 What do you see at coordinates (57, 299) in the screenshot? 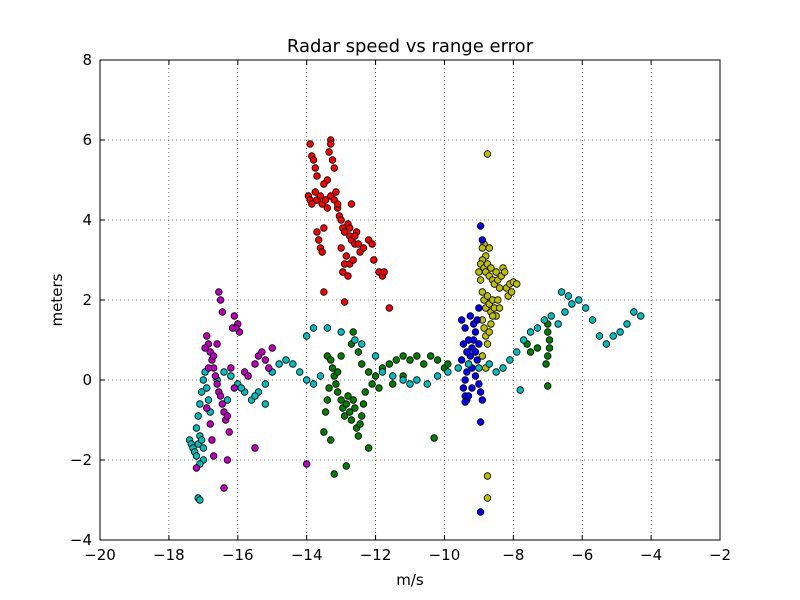
I see `y-axis-label: meters` at bounding box center [57, 299].